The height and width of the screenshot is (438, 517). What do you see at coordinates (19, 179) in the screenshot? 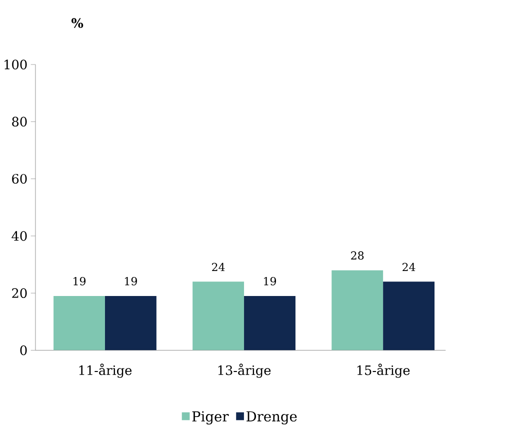
I see `y-tick-label: 60` at bounding box center [19, 179].